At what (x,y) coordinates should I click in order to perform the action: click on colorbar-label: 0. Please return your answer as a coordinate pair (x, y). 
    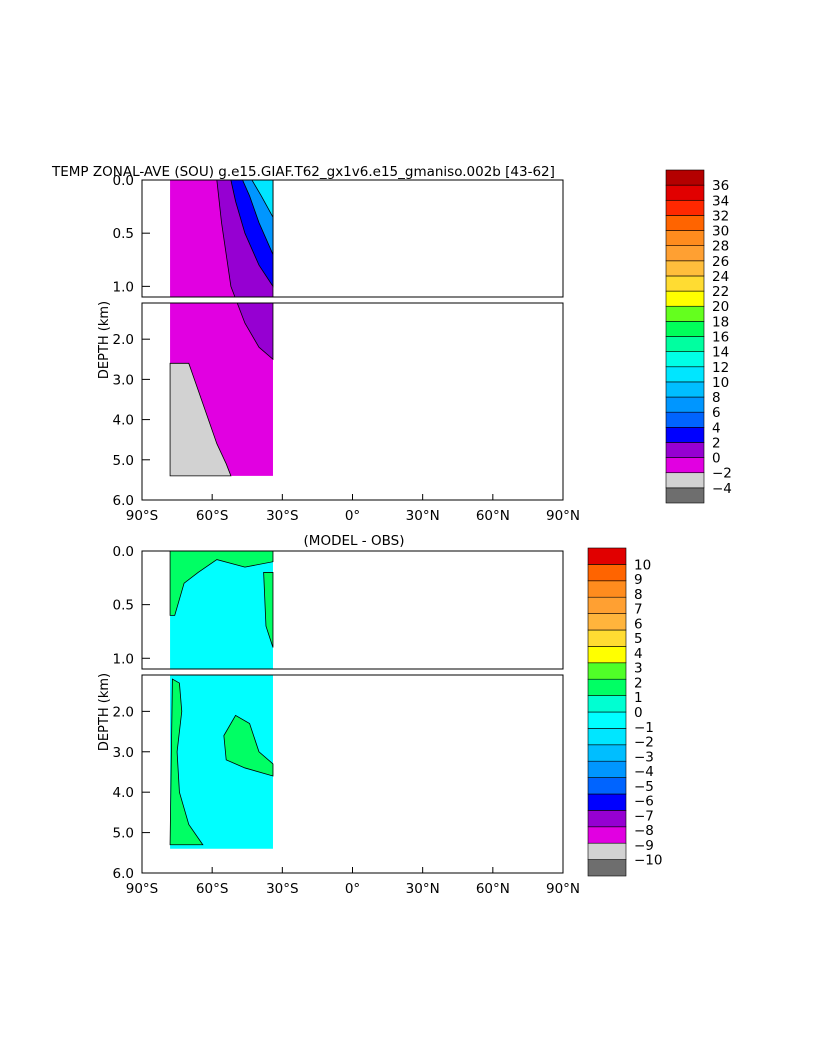
    Looking at the image, I should click on (716, 459).